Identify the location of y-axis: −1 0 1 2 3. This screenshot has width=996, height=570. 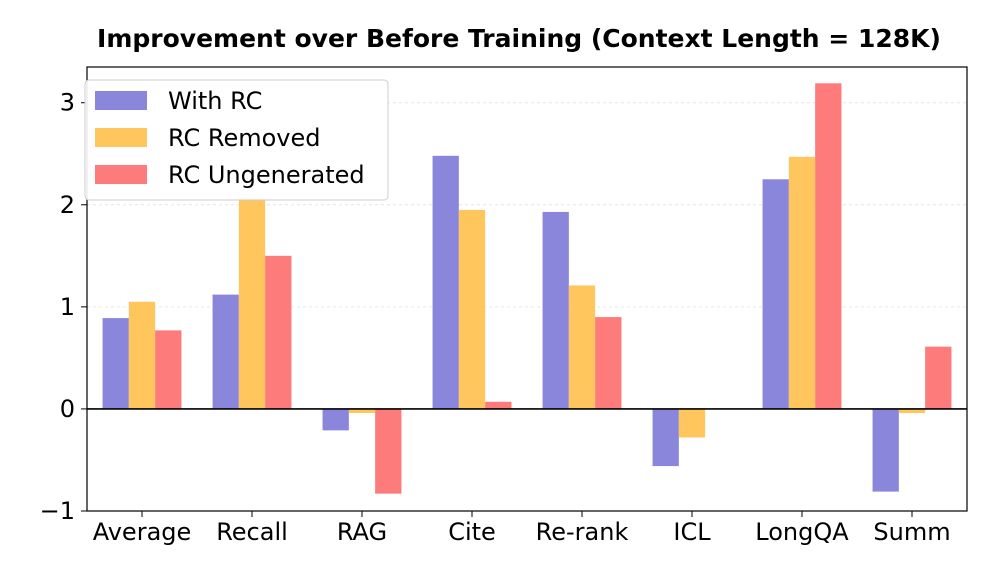
(63, 307).